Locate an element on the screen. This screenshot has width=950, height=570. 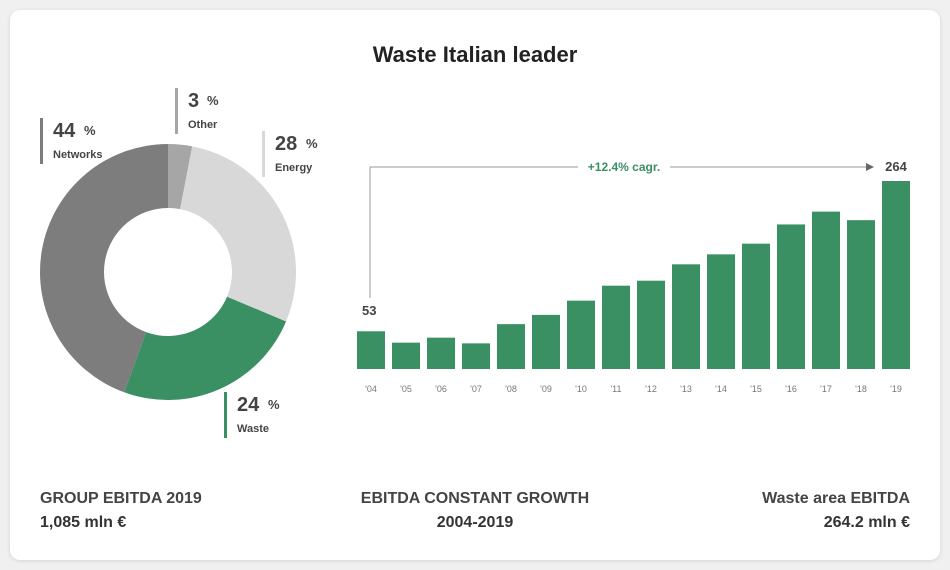
donut-slice-networks is located at coordinates (104, 268).